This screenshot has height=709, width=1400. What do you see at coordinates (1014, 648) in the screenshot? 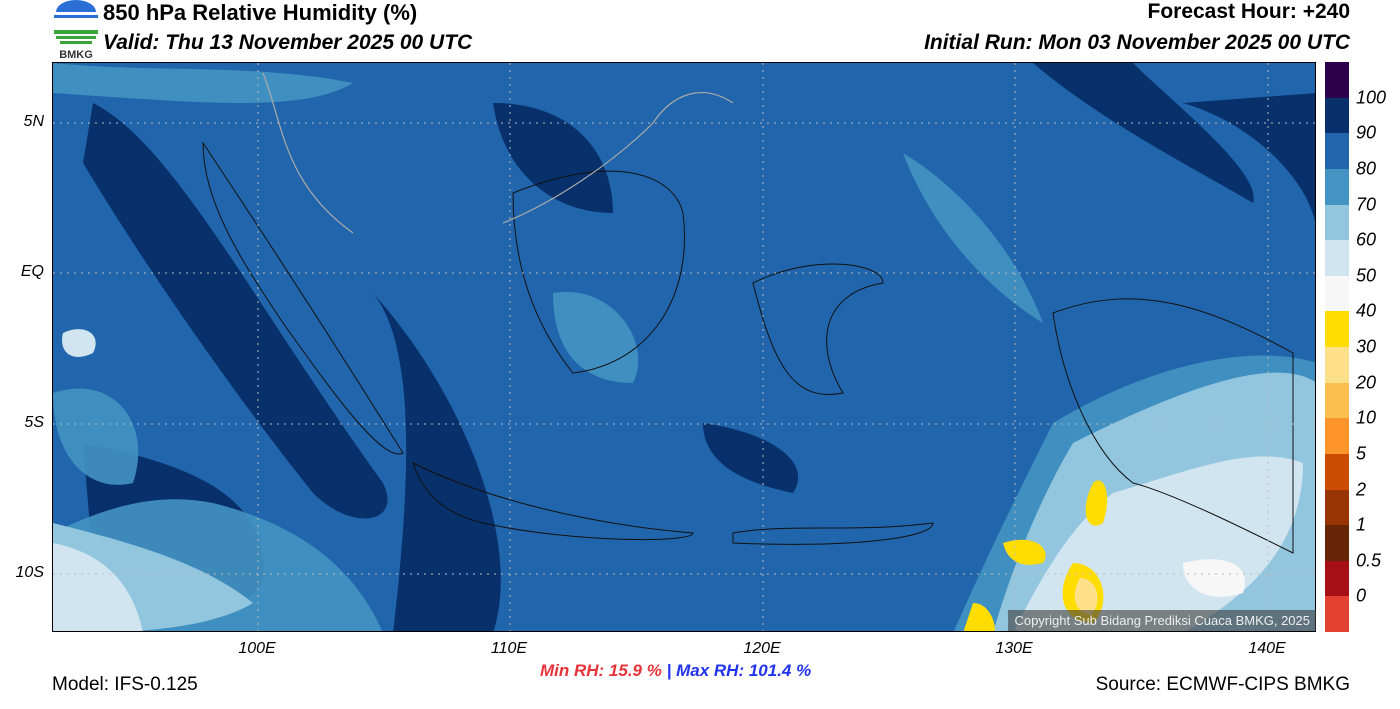
I see `x-tick: 130E` at bounding box center [1014, 648].